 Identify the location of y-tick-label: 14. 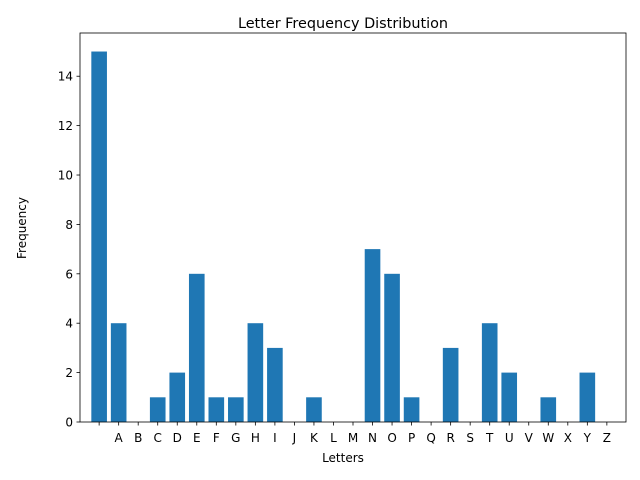
(65, 77).